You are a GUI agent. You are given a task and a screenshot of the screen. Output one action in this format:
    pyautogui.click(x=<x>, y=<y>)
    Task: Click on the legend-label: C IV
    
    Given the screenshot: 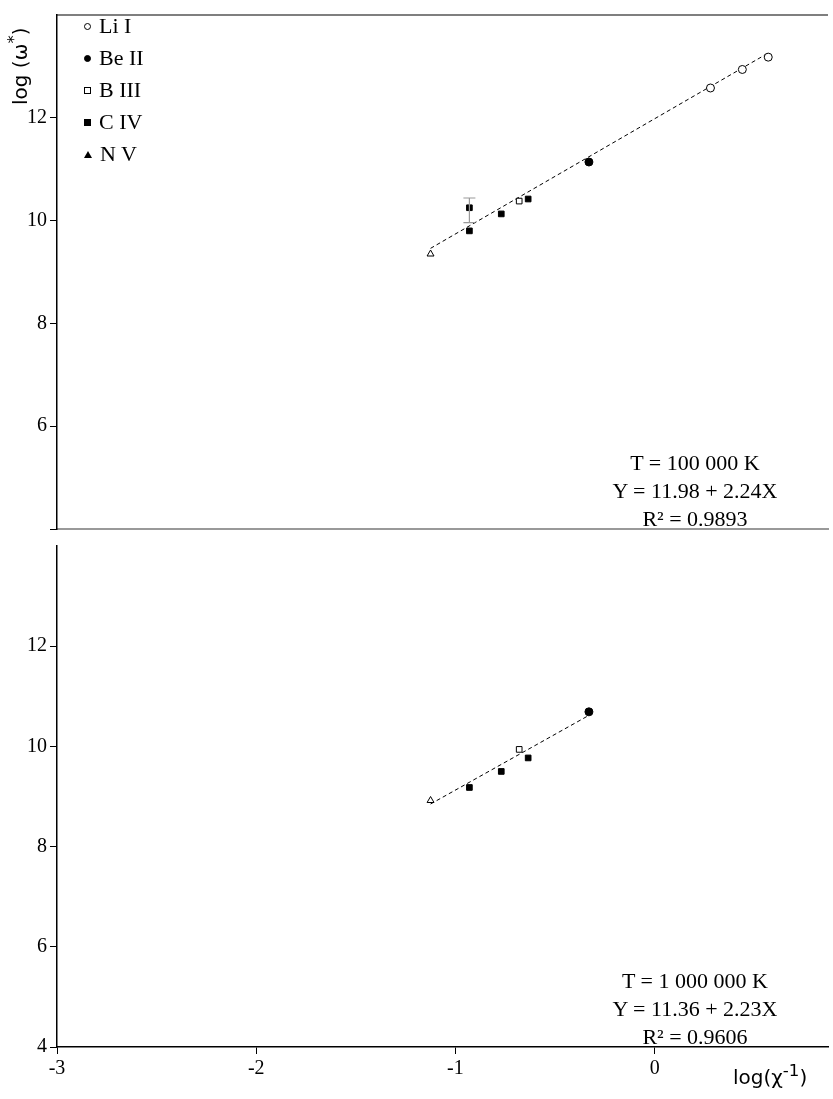 What is the action you would take?
    pyautogui.click(x=121, y=122)
    